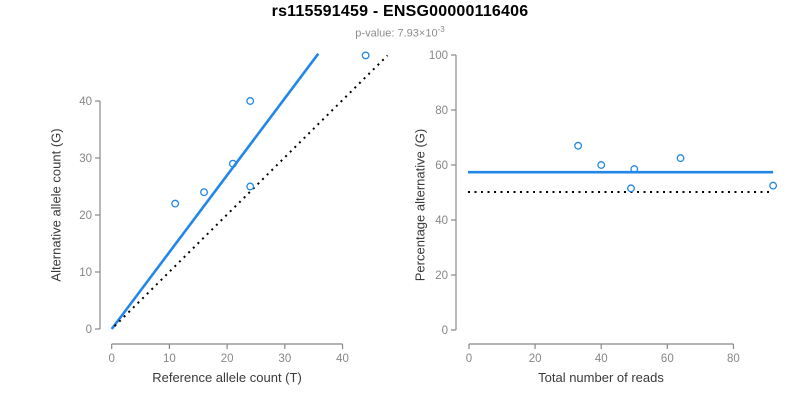 Image resolution: width=800 pixels, height=400 pixels. What do you see at coordinates (441, 166) in the screenshot?
I see `y-tick-label: 60` at bounding box center [441, 166].